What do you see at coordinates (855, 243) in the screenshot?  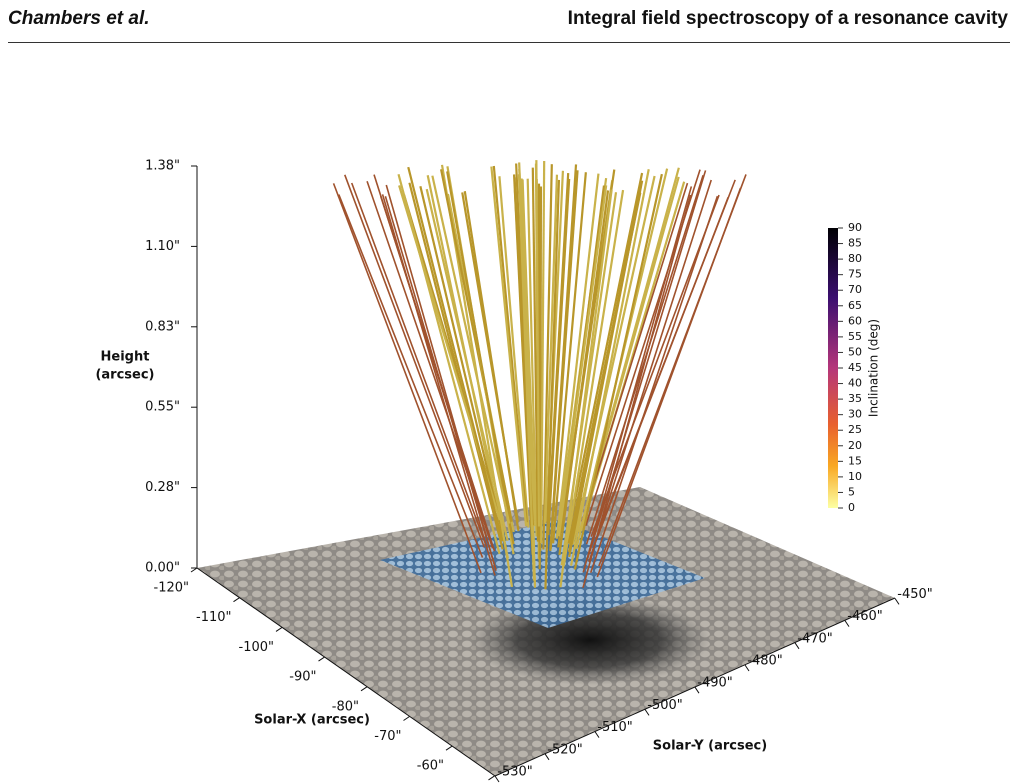 I see `colorbar-tick-label: 85` at bounding box center [855, 243].